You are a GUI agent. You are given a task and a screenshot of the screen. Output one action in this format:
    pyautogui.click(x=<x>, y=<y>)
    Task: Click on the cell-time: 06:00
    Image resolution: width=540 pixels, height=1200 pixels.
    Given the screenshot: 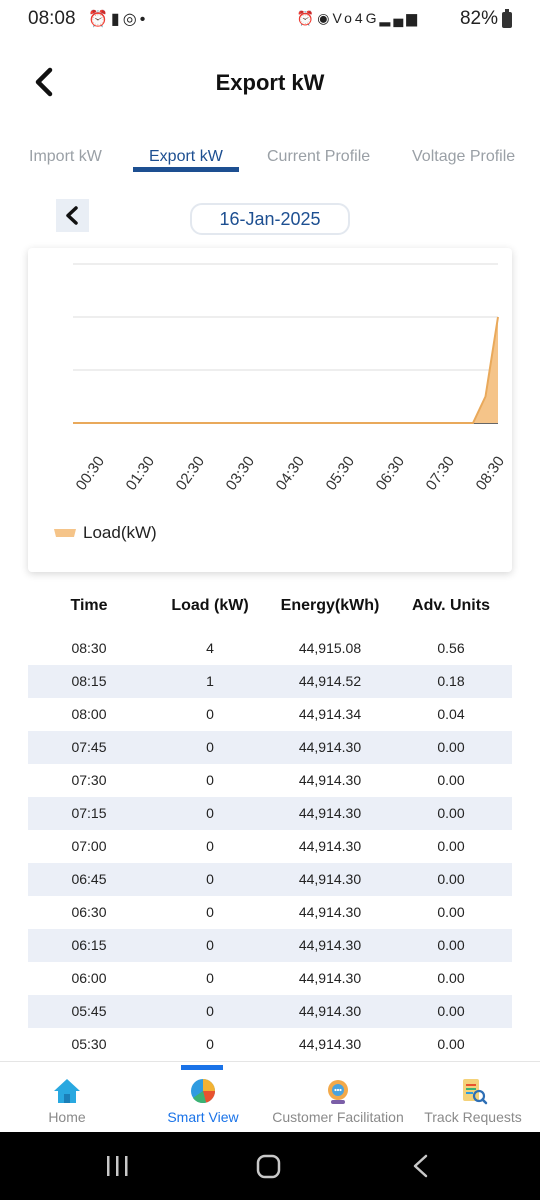 What is the action you would take?
    pyautogui.click(x=89, y=978)
    